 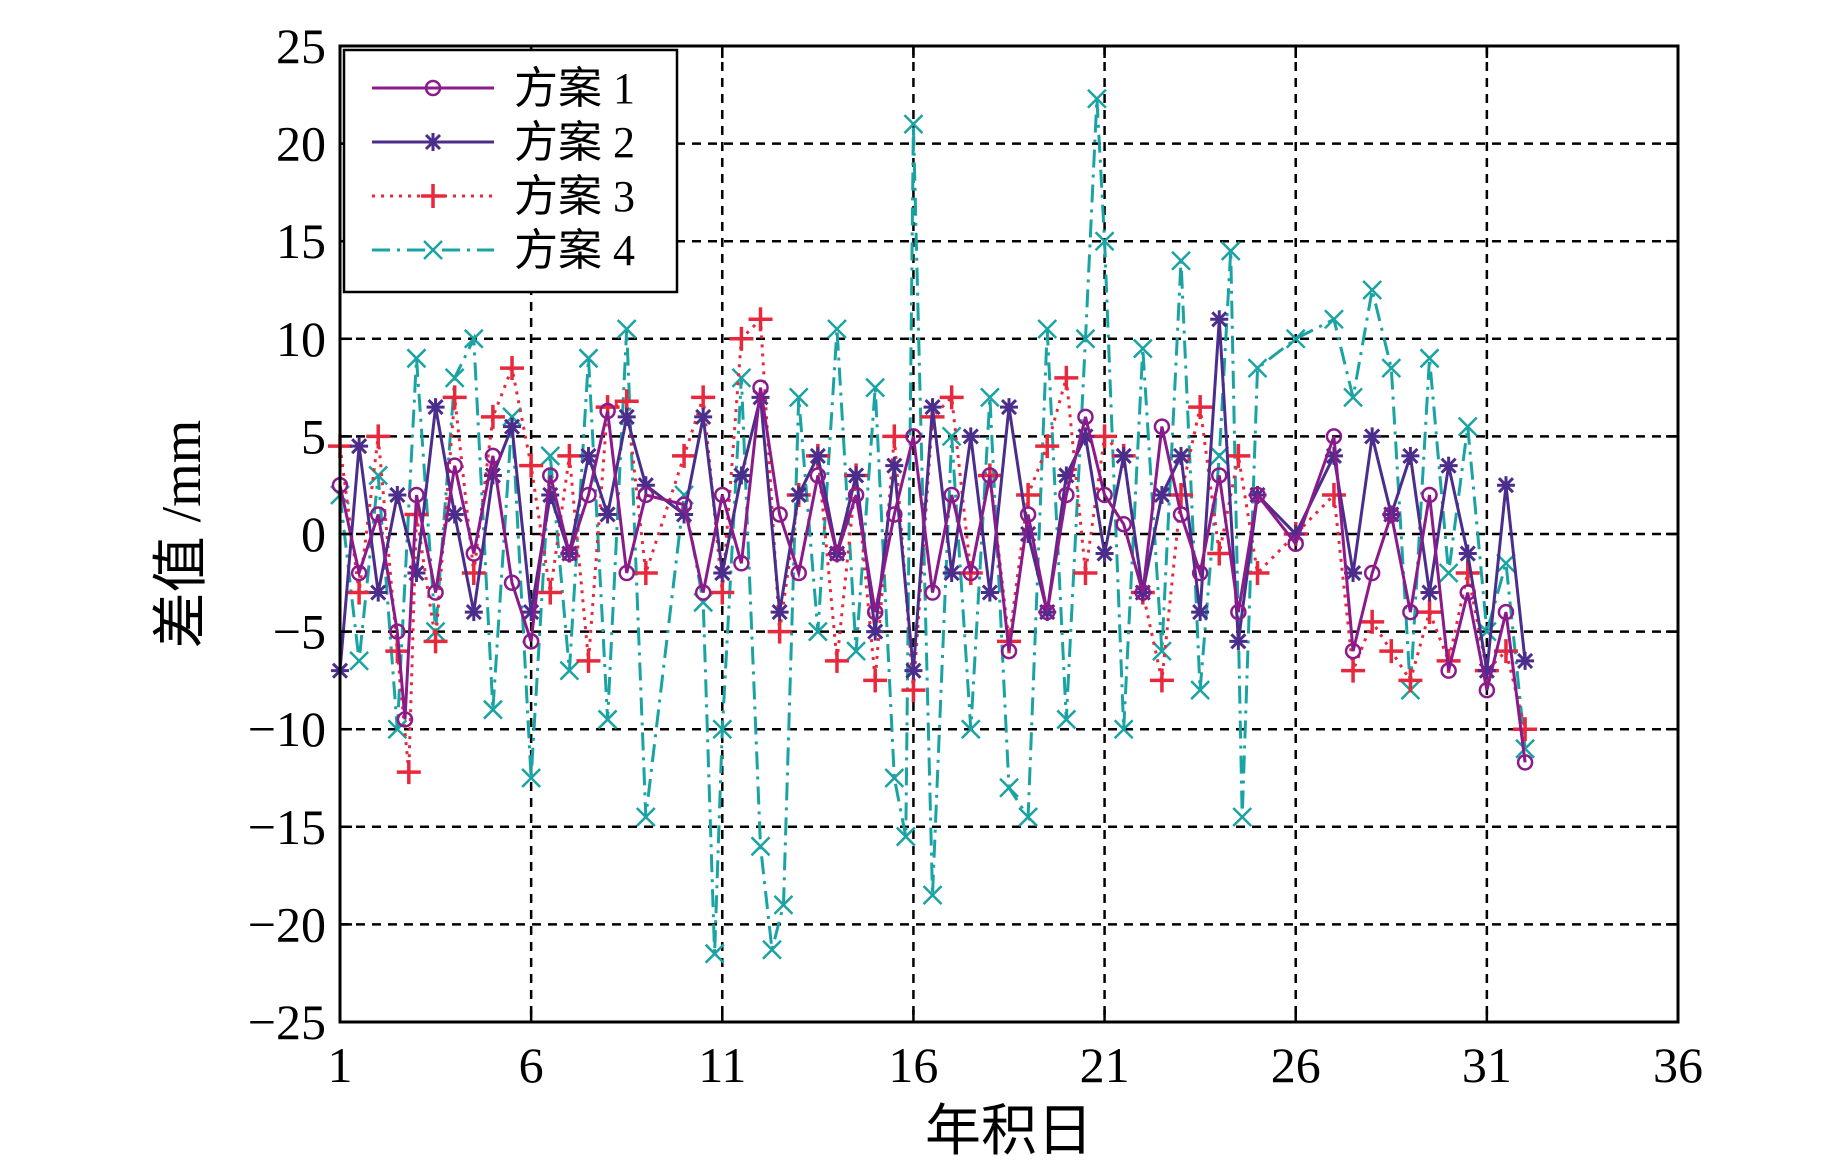 What do you see at coordinates (287, 729) in the screenshot?
I see `y-tick-label: −10` at bounding box center [287, 729].